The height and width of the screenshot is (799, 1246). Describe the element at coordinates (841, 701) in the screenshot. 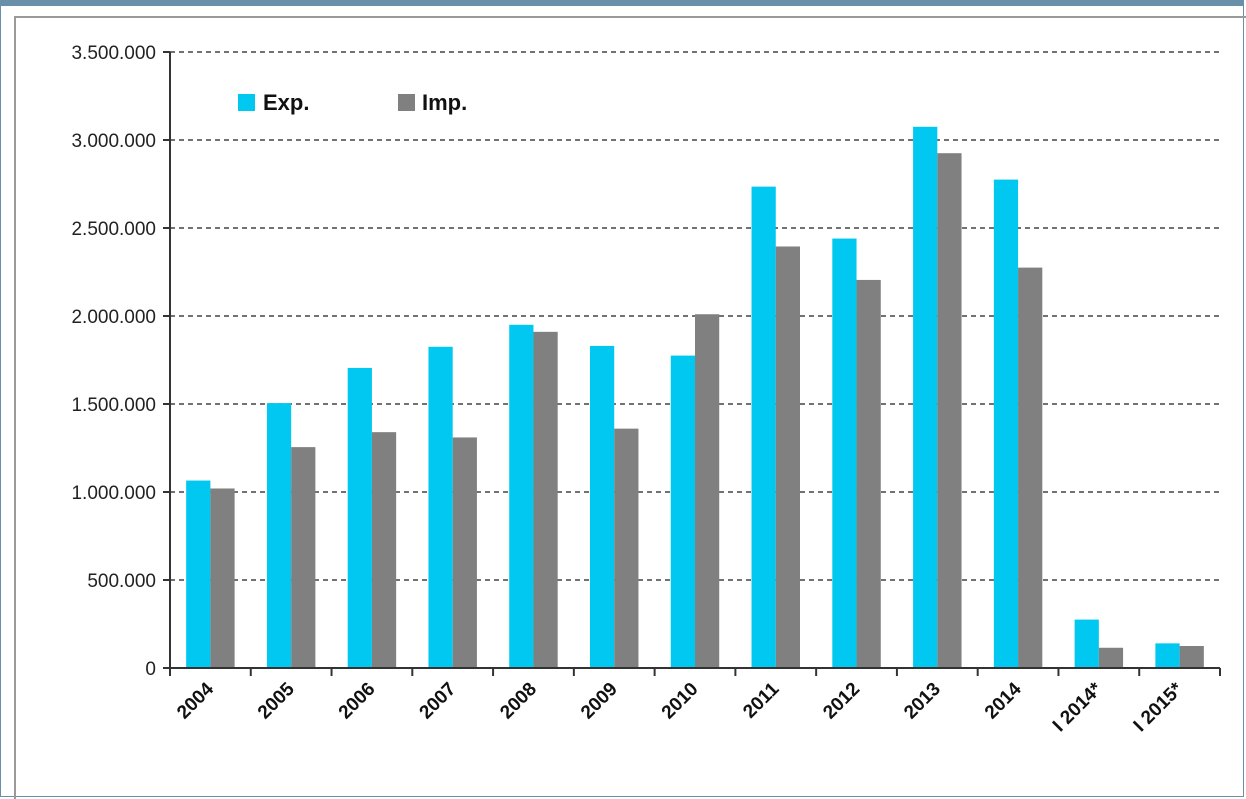

I see `x-tick-label: 2012` at that location.